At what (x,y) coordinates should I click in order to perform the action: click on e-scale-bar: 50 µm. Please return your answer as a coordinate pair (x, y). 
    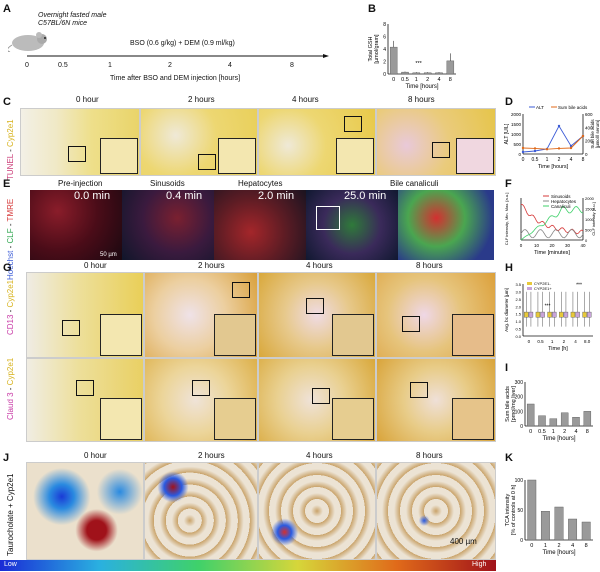
    Looking at the image, I should click on (108, 255).